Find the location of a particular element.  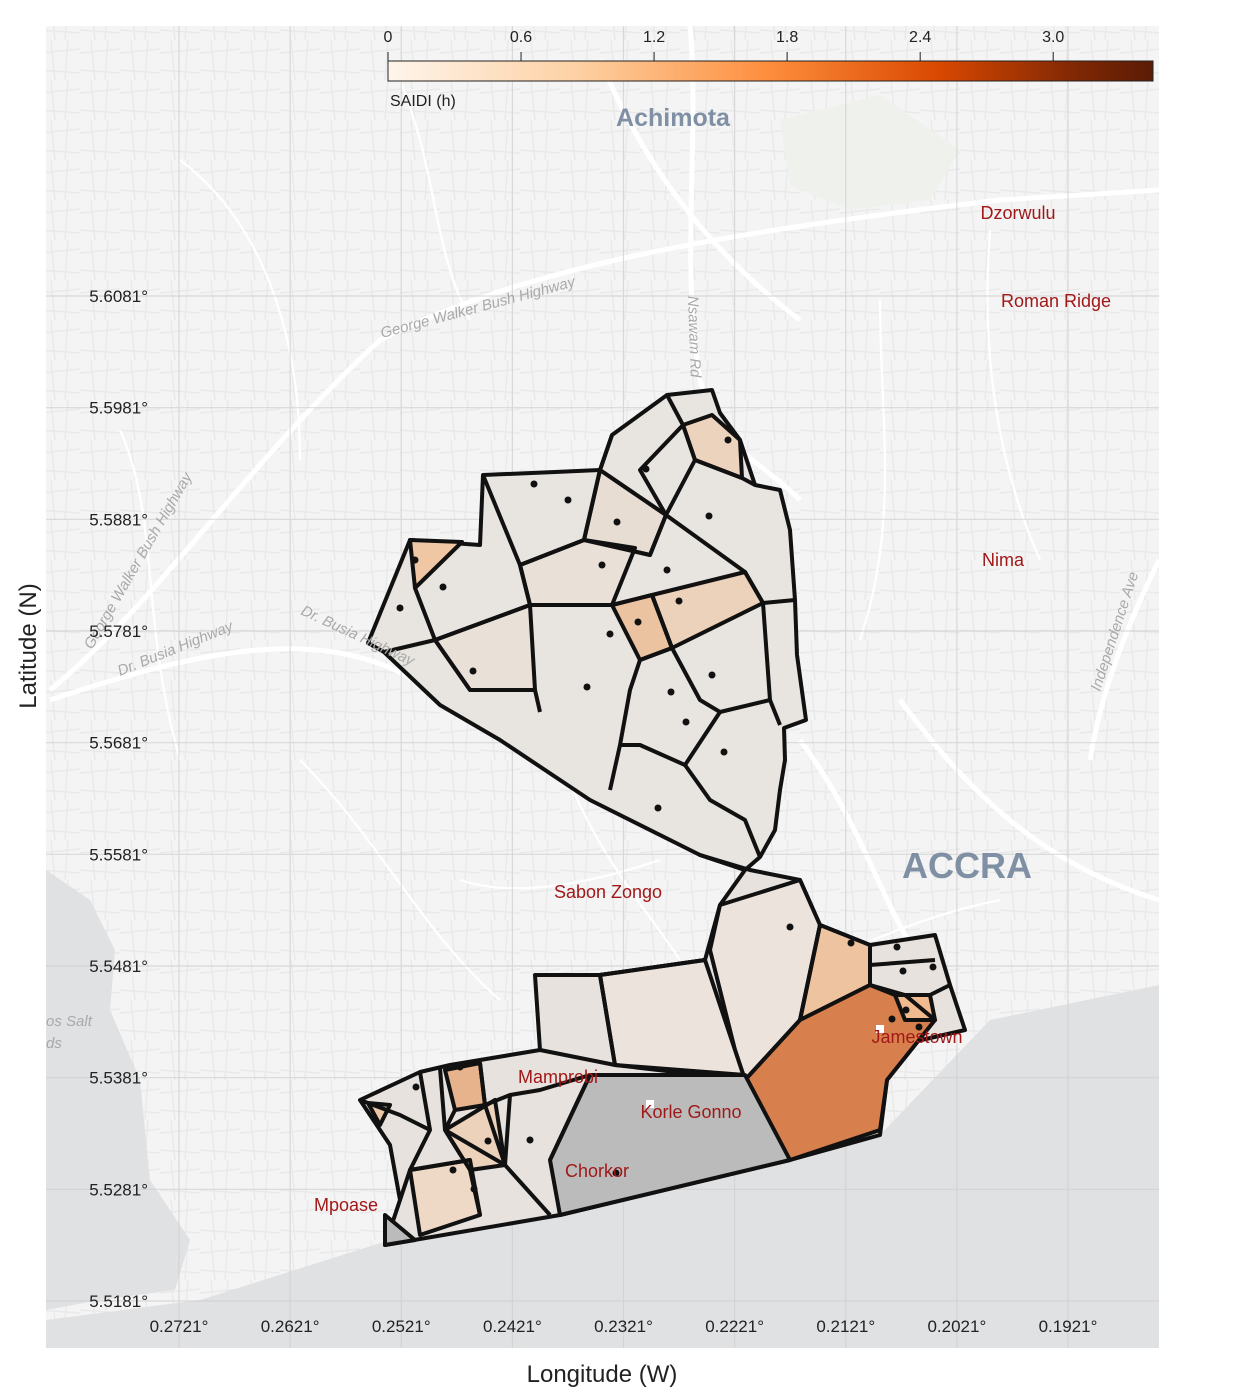

x-tick-label: 0.2021° is located at coordinates (956, 1326).